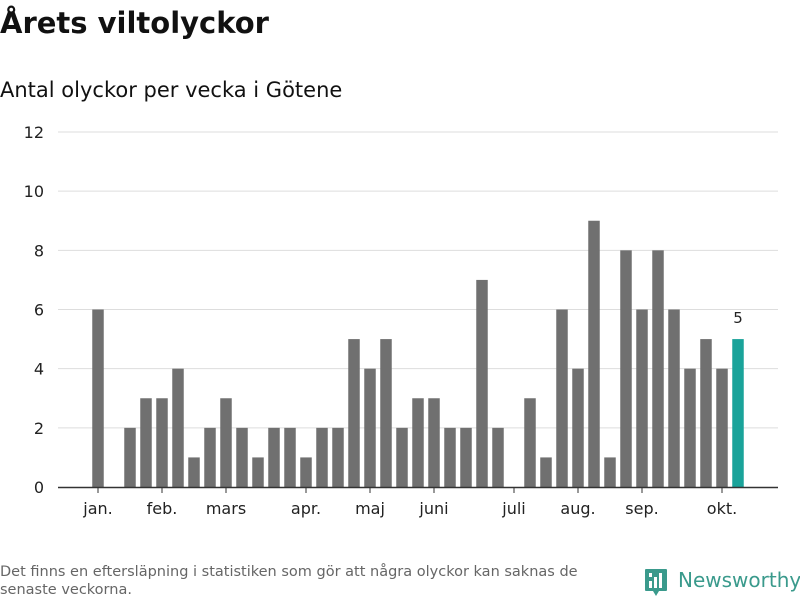 The image size is (800, 600). What do you see at coordinates (34, 132) in the screenshot?
I see `y-tick-label: 12` at bounding box center [34, 132].